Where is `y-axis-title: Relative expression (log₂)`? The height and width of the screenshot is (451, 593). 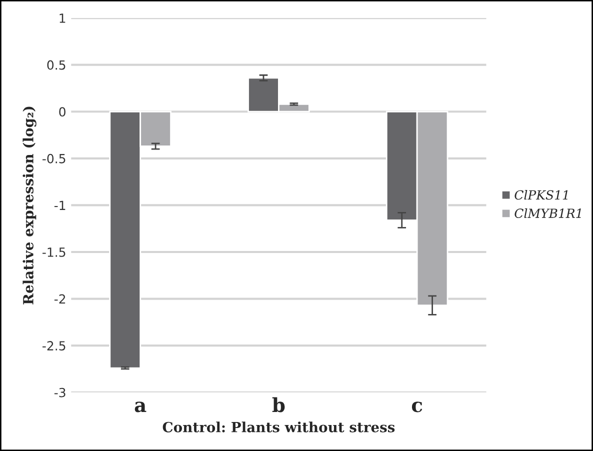
y-axis-title: Relative expression (log₂) is located at coordinates (29, 205).